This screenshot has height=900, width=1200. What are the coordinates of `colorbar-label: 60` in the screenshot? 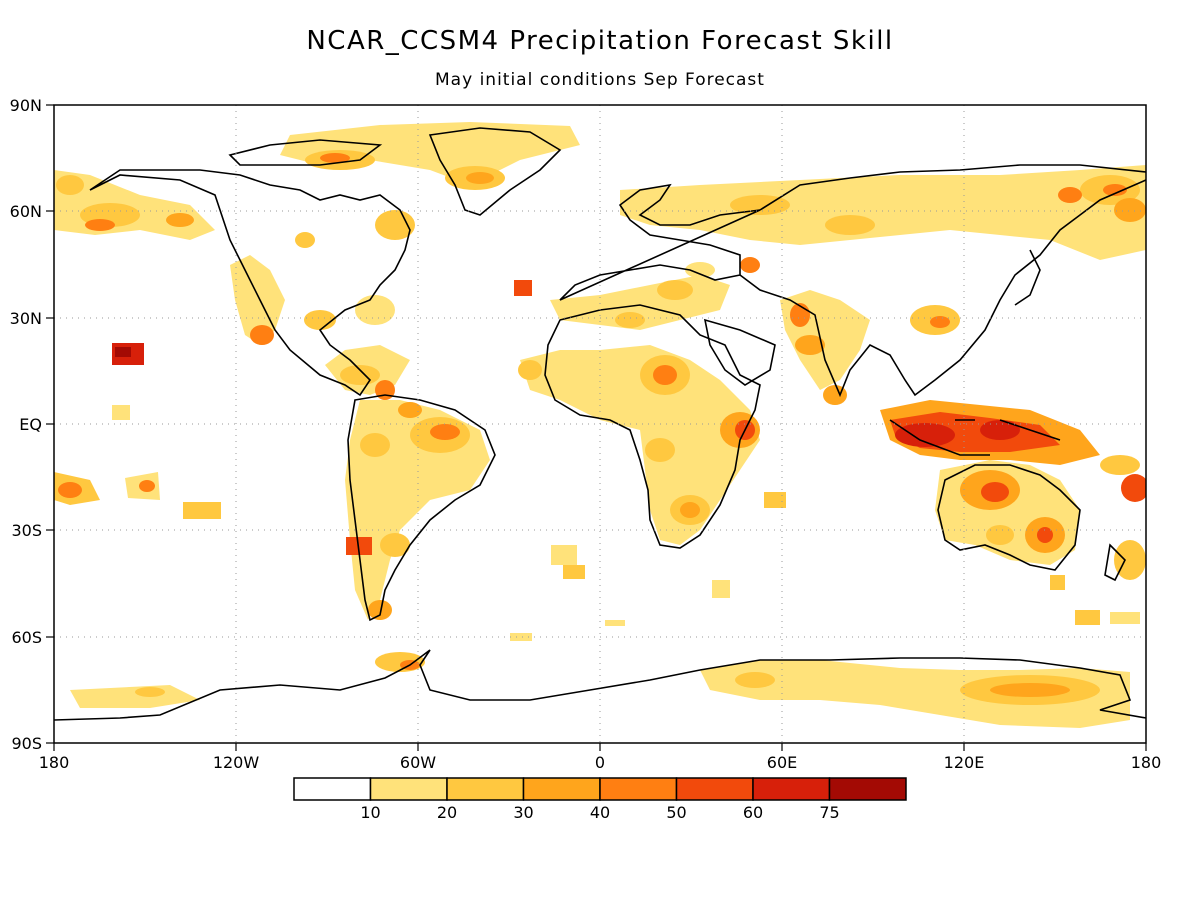 It's located at (753, 812).